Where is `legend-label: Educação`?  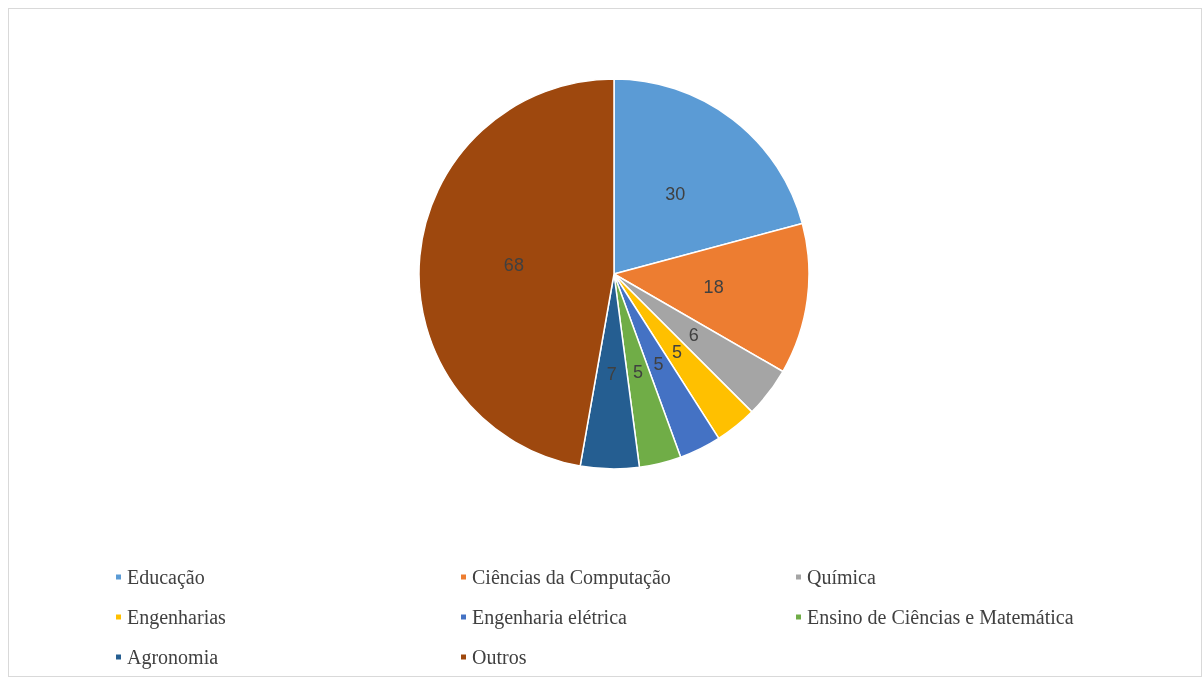 legend-label: Educação is located at coordinates (166, 577).